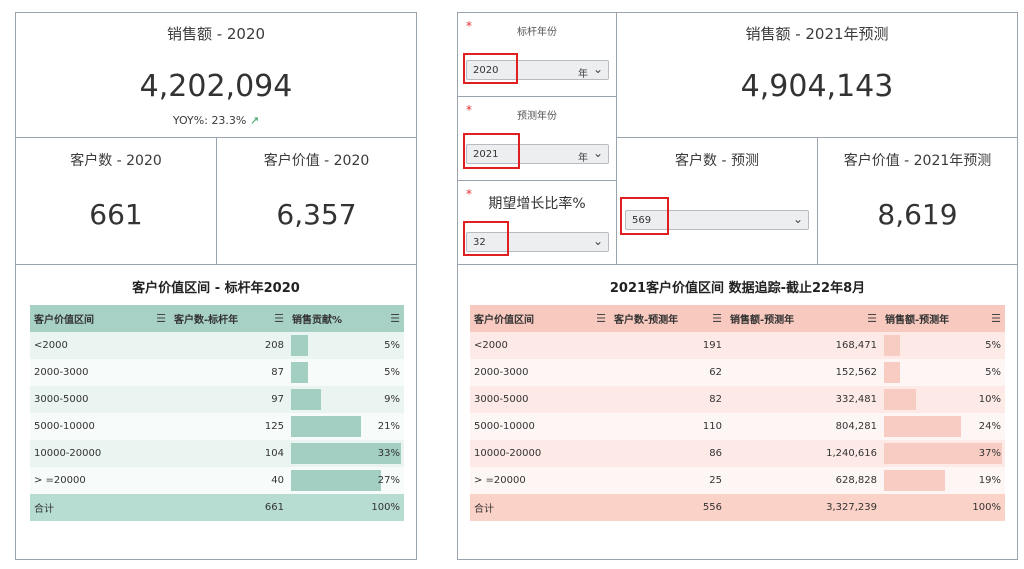 The image size is (1024, 569). What do you see at coordinates (277, 399) in the screenshot?
I see `count-cell: 97` at bounding box center [277, 399].